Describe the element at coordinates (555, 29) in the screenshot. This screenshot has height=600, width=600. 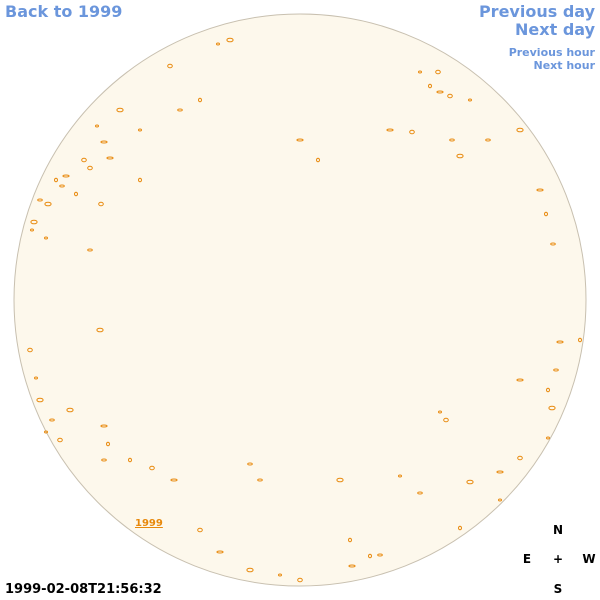
I see `next-day-link: Next day` at that location.